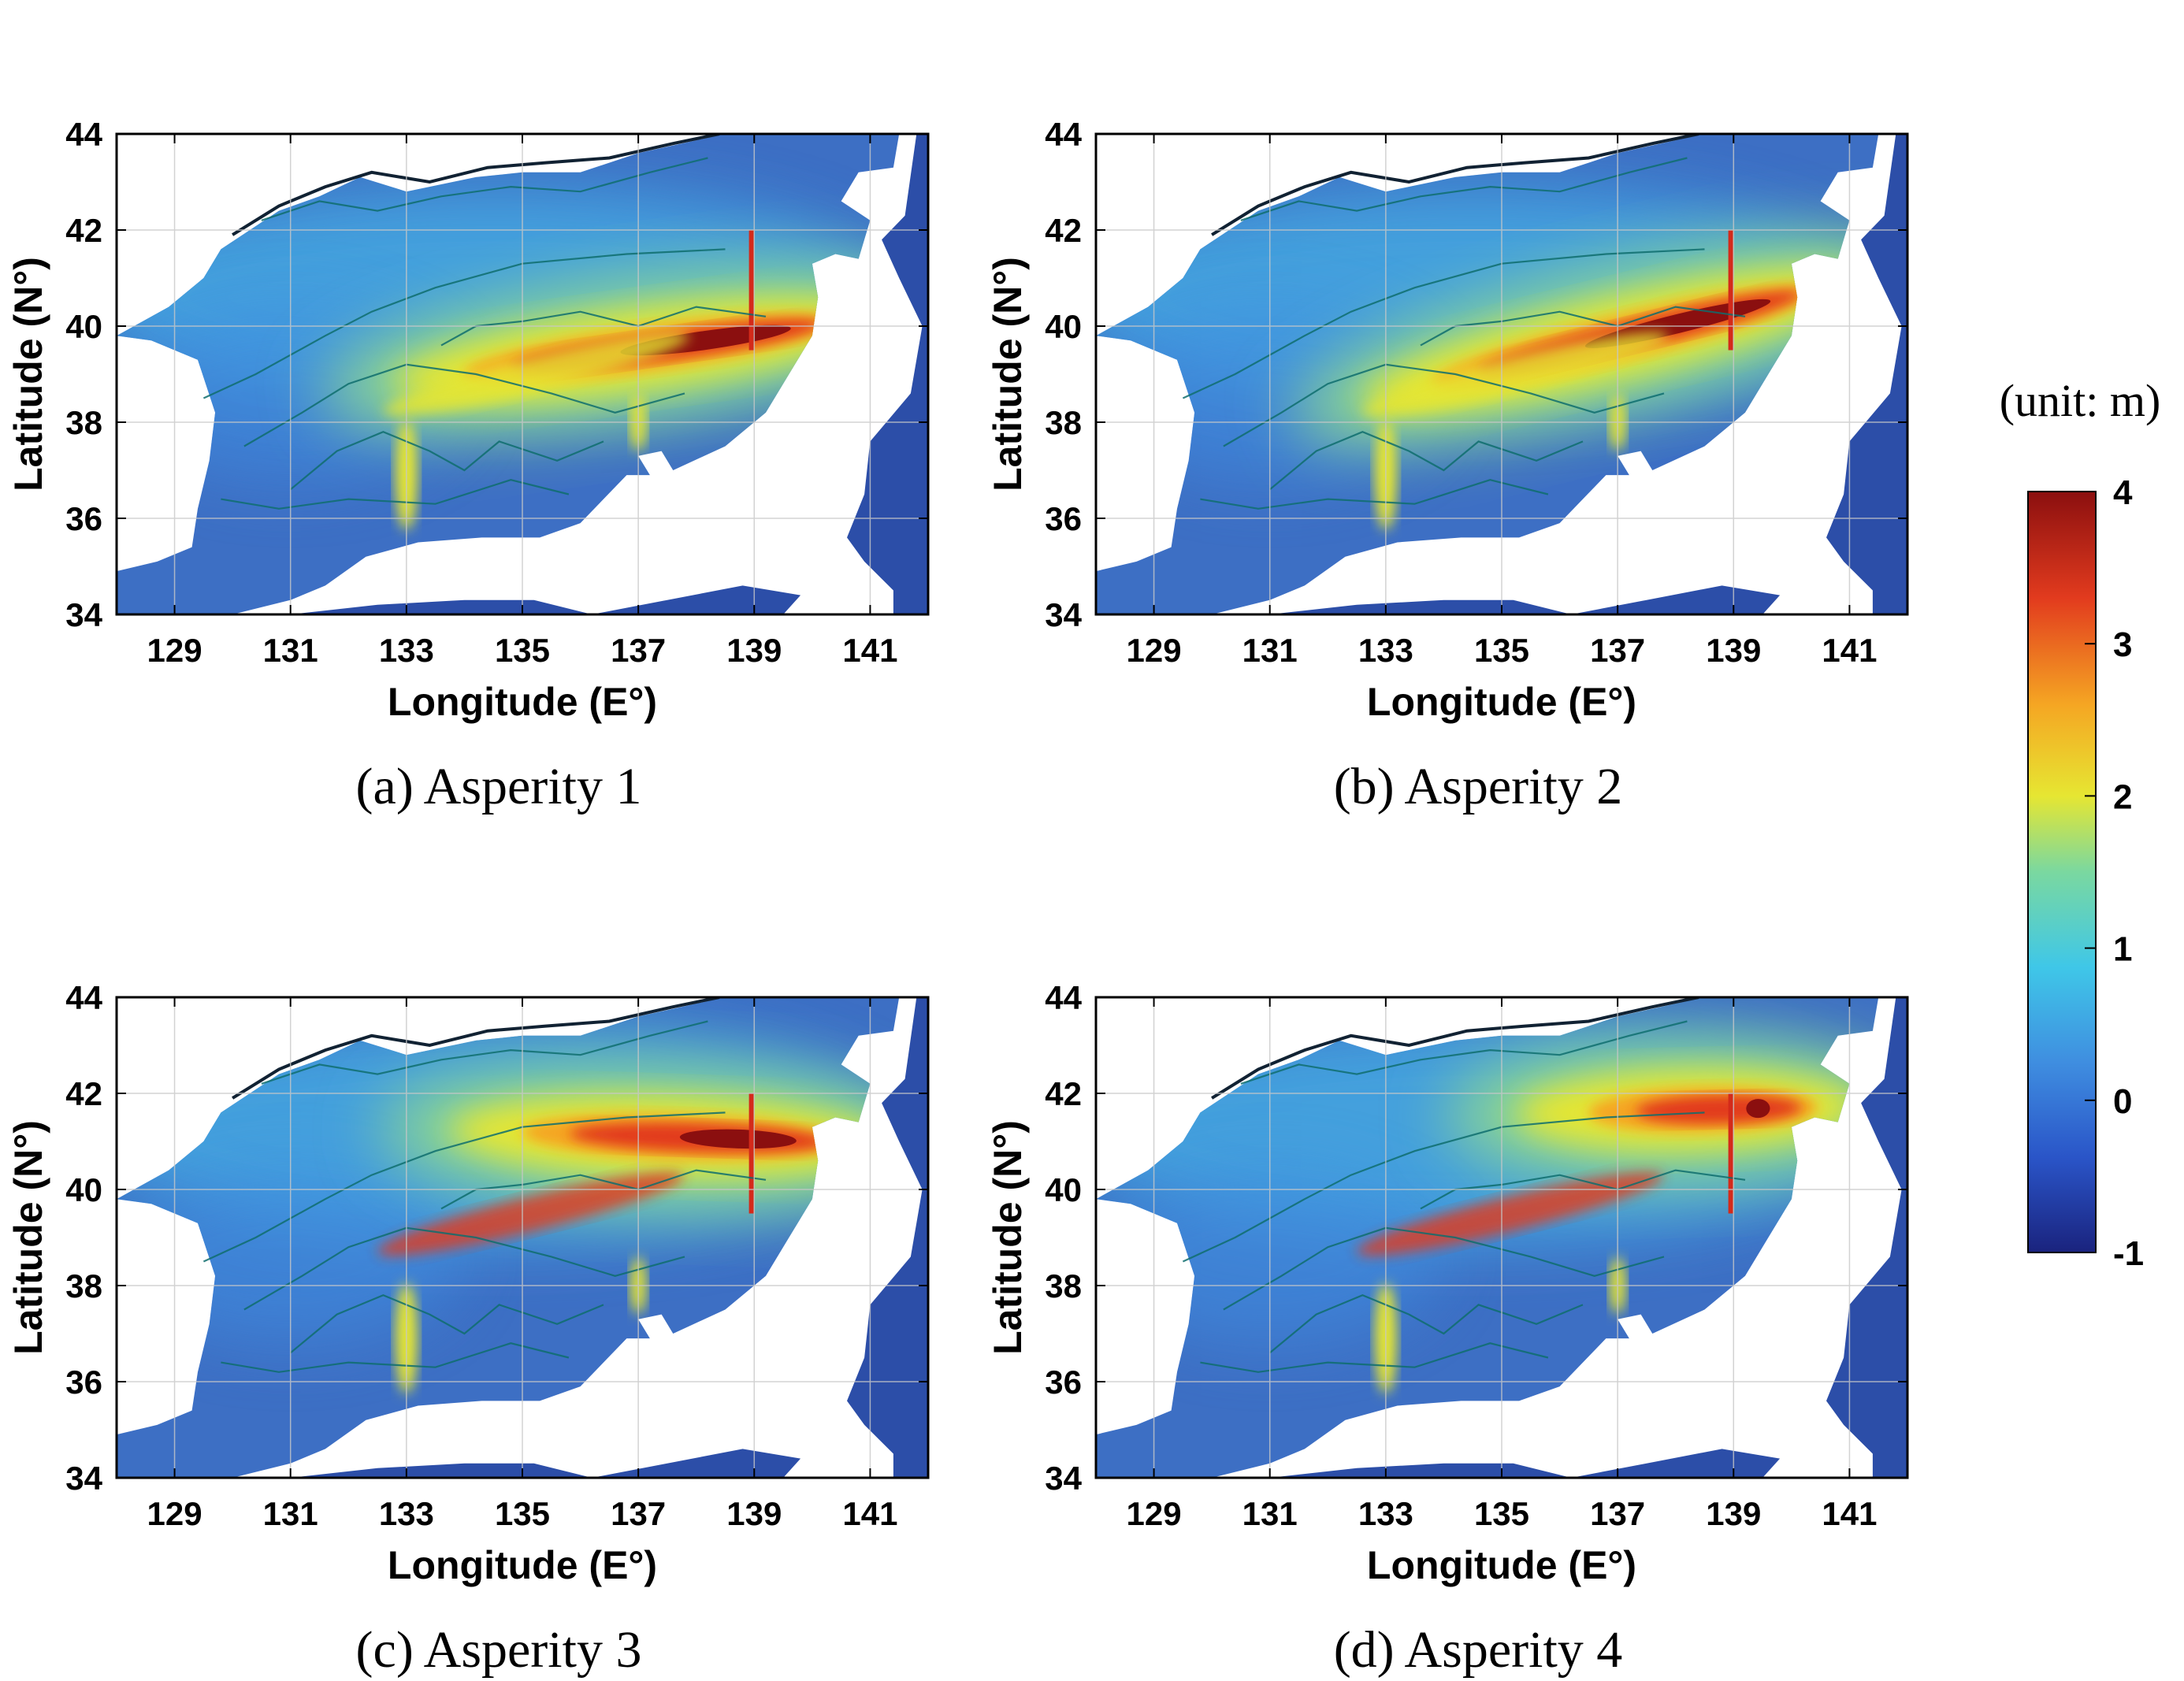  I want to click on panel-caption: (b) Asperity 2, so click(1478, 786).